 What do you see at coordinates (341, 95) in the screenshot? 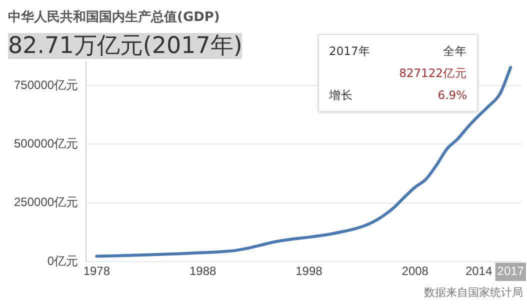
I see `annotation: 增长` at bounding box center [341, 95].